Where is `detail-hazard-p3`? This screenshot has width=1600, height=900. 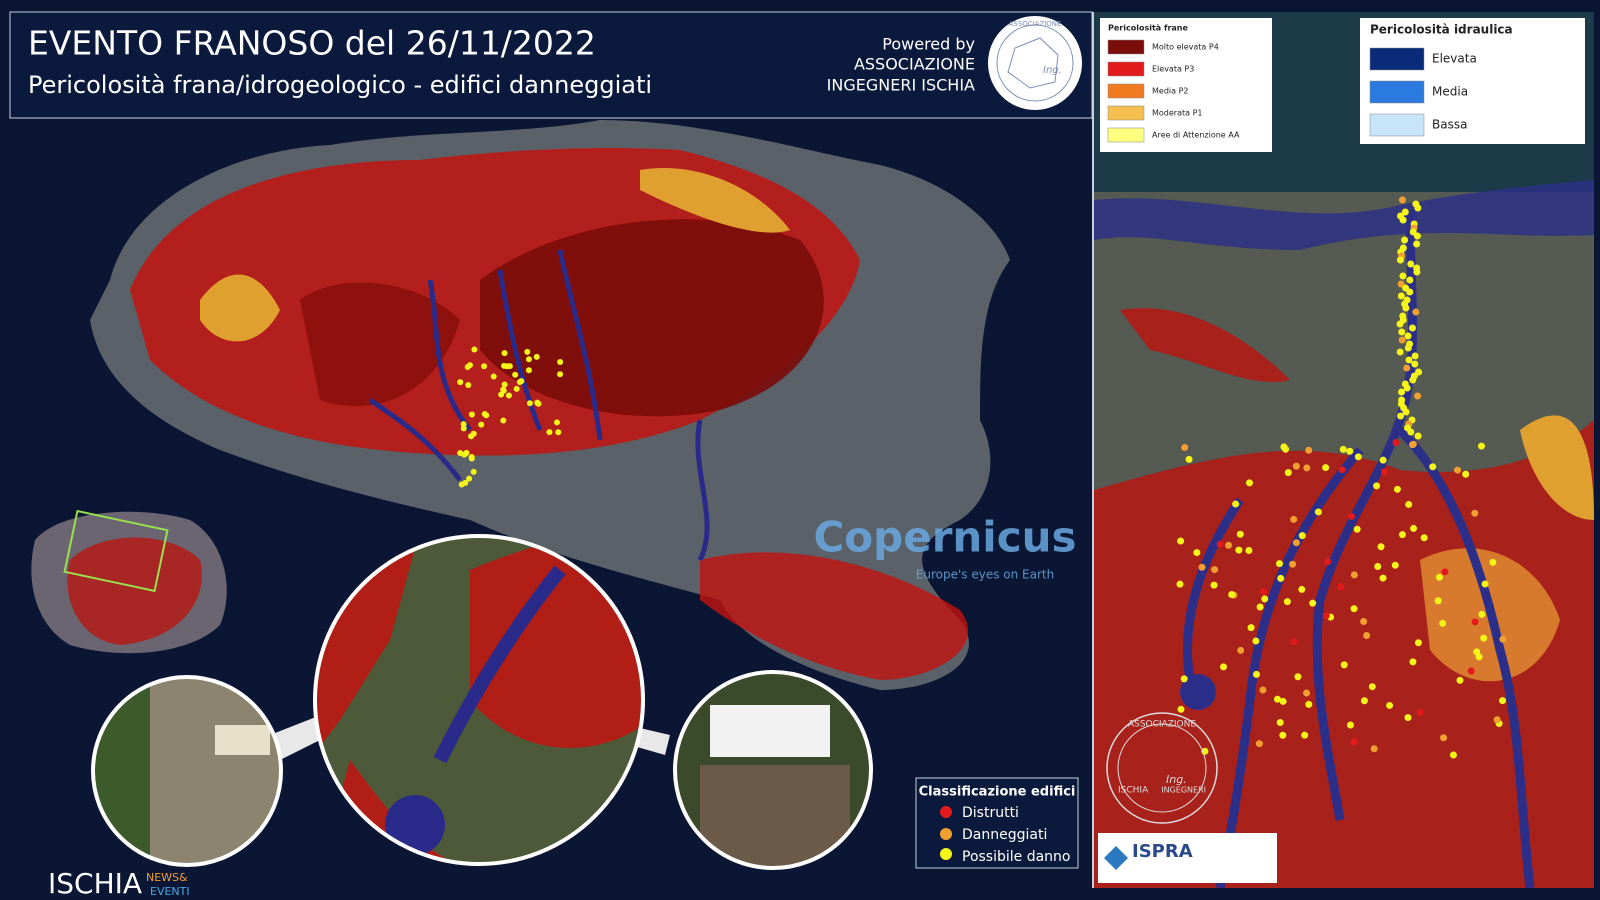 detail-hazard-p3 is located at coordinates (1205, 345).